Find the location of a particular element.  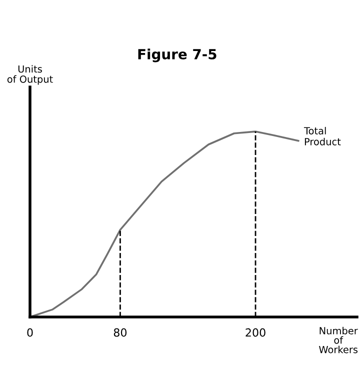

x-tick-label: 0 is located at coordinates (30, 332).